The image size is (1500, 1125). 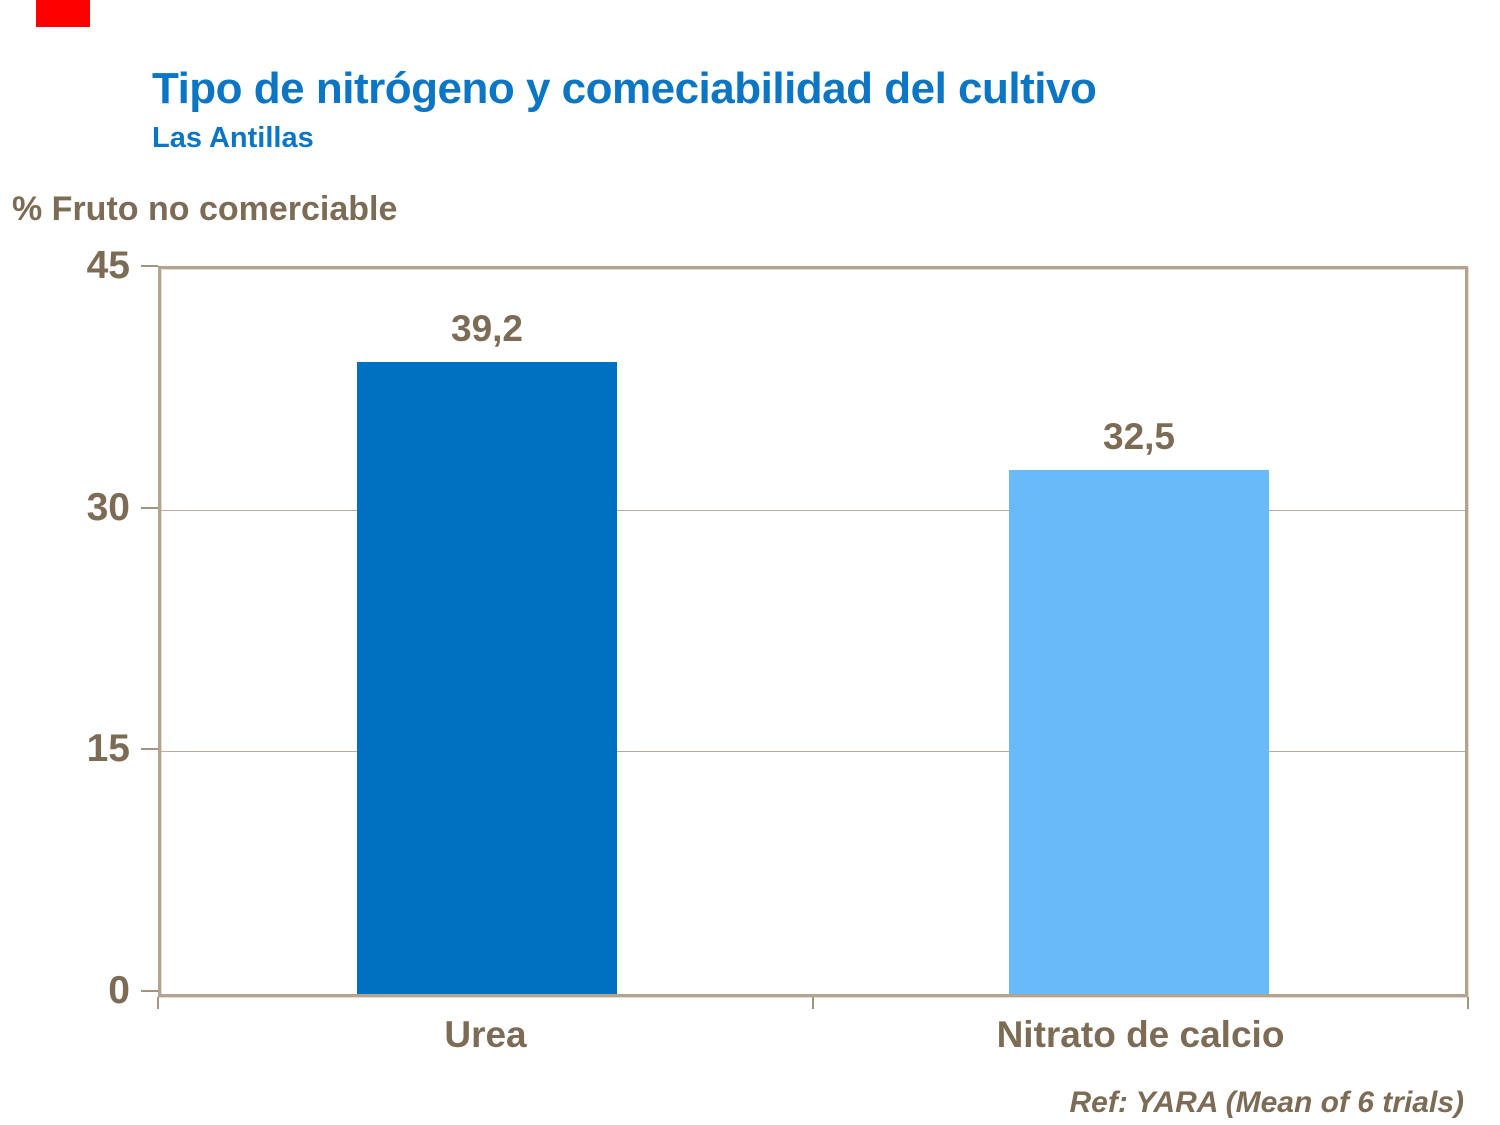 I want to click on category-label-nitrato-de-calcio: Nitrato de calcio, so click(x=1140, y=1034).